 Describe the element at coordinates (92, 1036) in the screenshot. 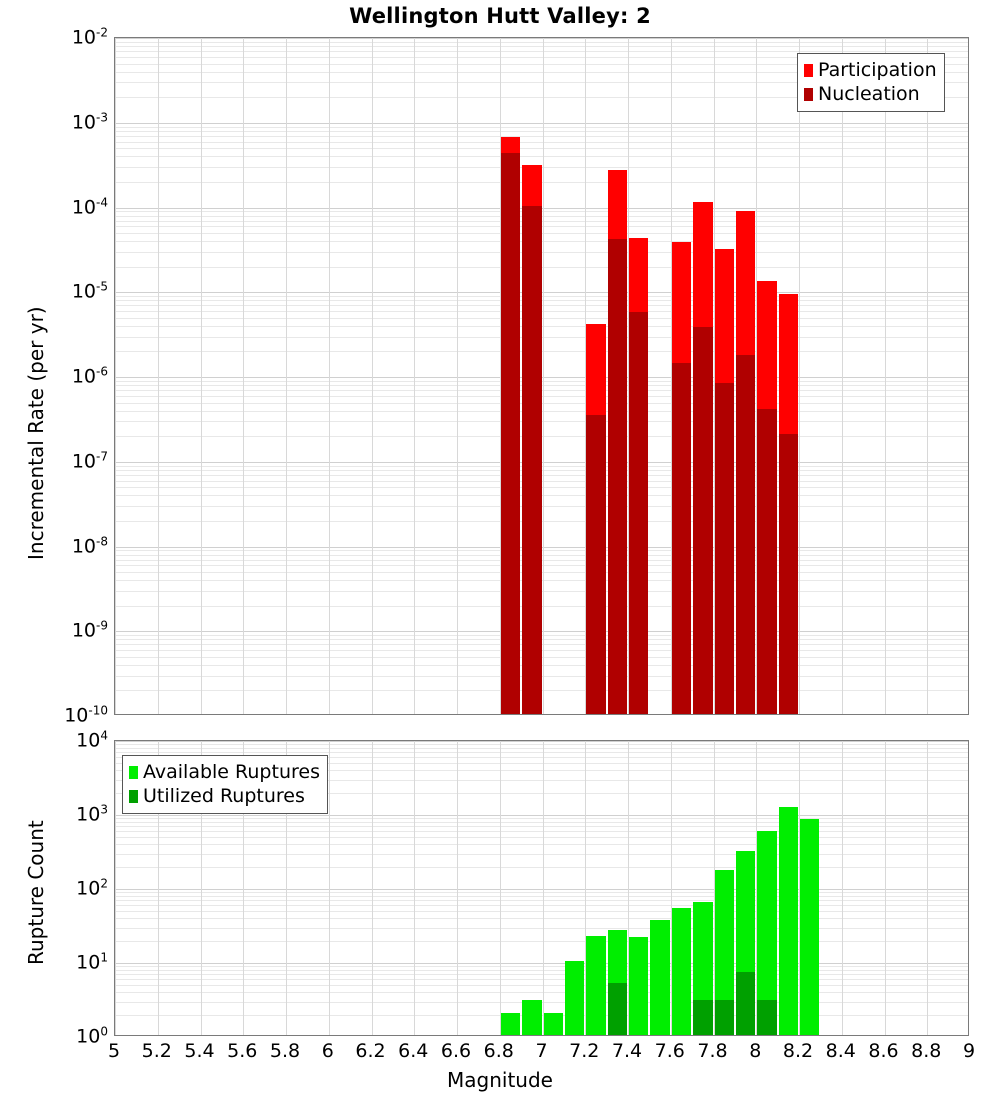

I see `y-tick-label: 10⁰` at that location.